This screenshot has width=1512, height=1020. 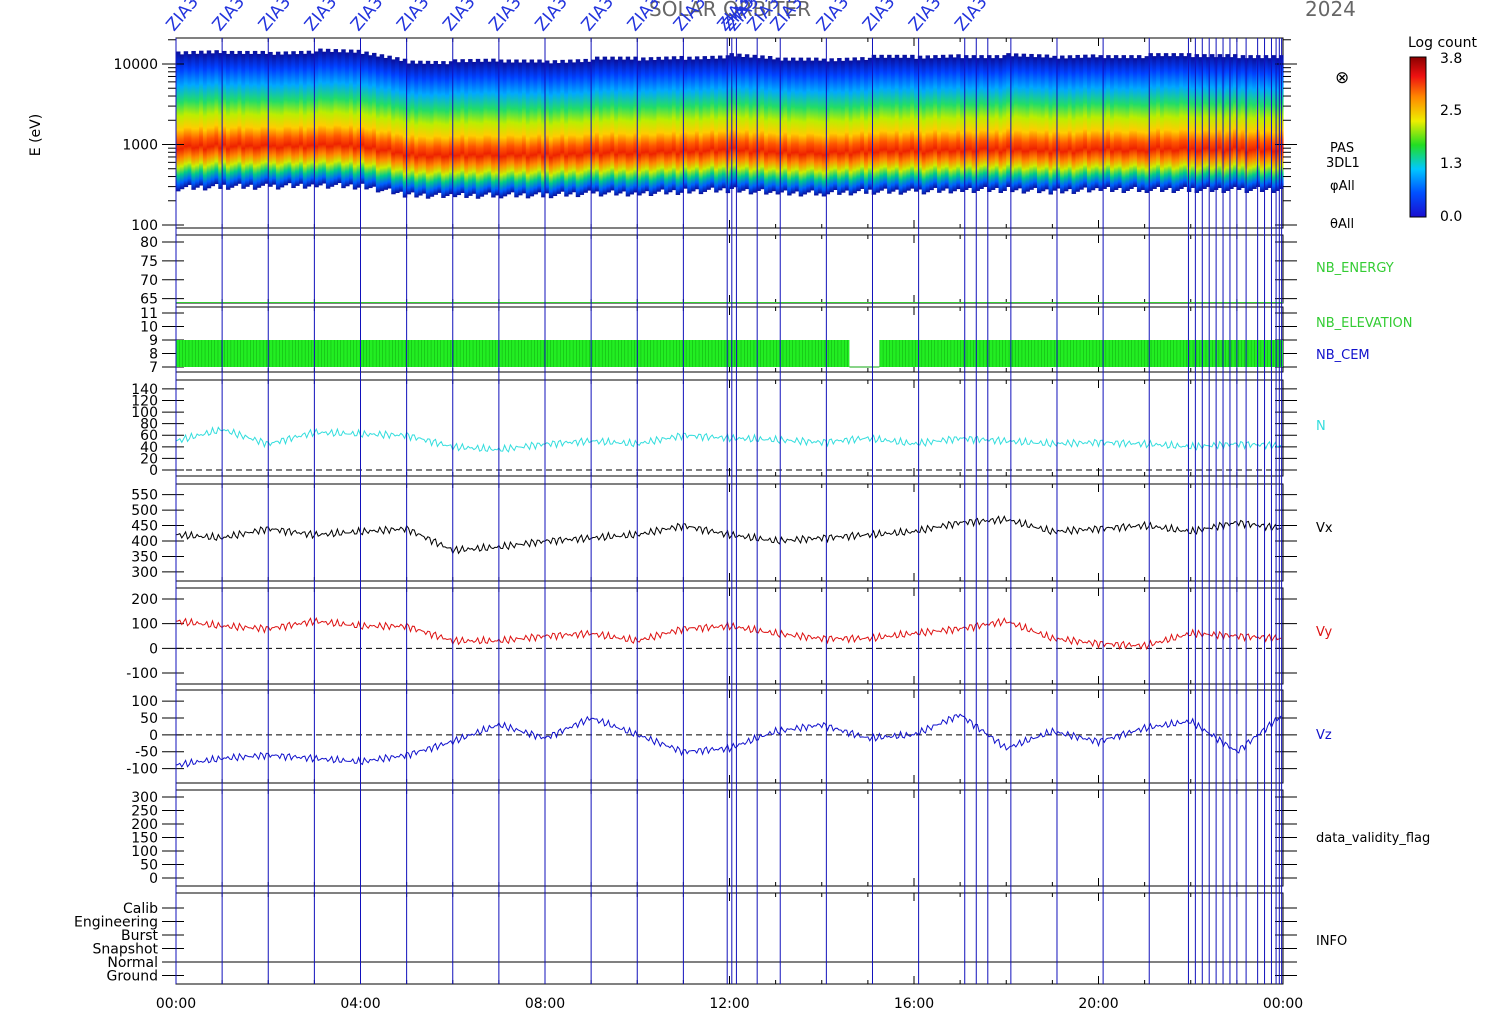 What do you see at coordinates (149, 459) in the screenshot?
I see `n-ytick-label: 20` at bounding box center [149, 459].